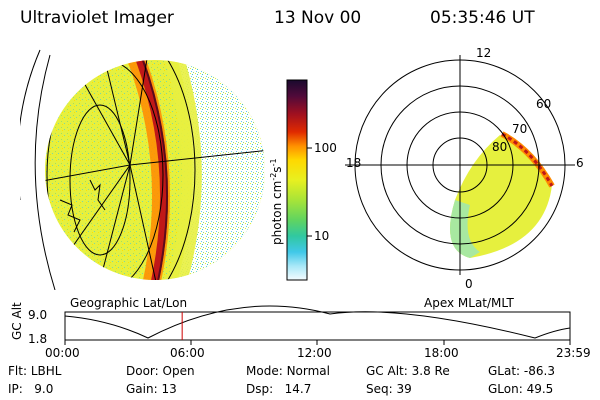 This screenshot has height=400, width=600. What do you see at coordinates (469, 303) in the screenshot?
I see `right-panel-caption: Apex MLat/MLT` at bounding box center [469, 303].